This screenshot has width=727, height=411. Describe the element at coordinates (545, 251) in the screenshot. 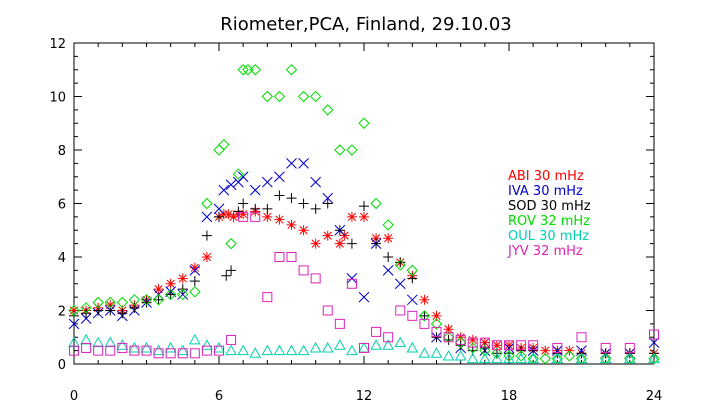

I see `legend-item: JYV 32 mHz` at that location.